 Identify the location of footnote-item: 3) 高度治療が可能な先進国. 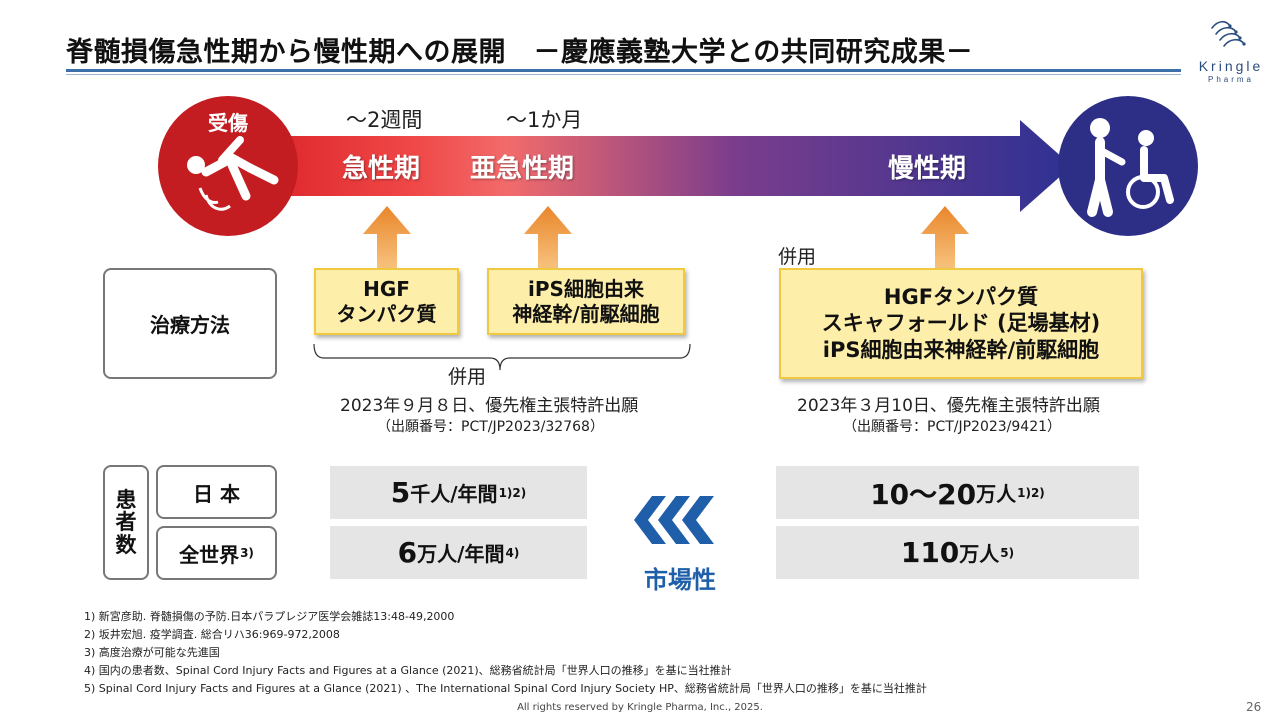
(152, 652).